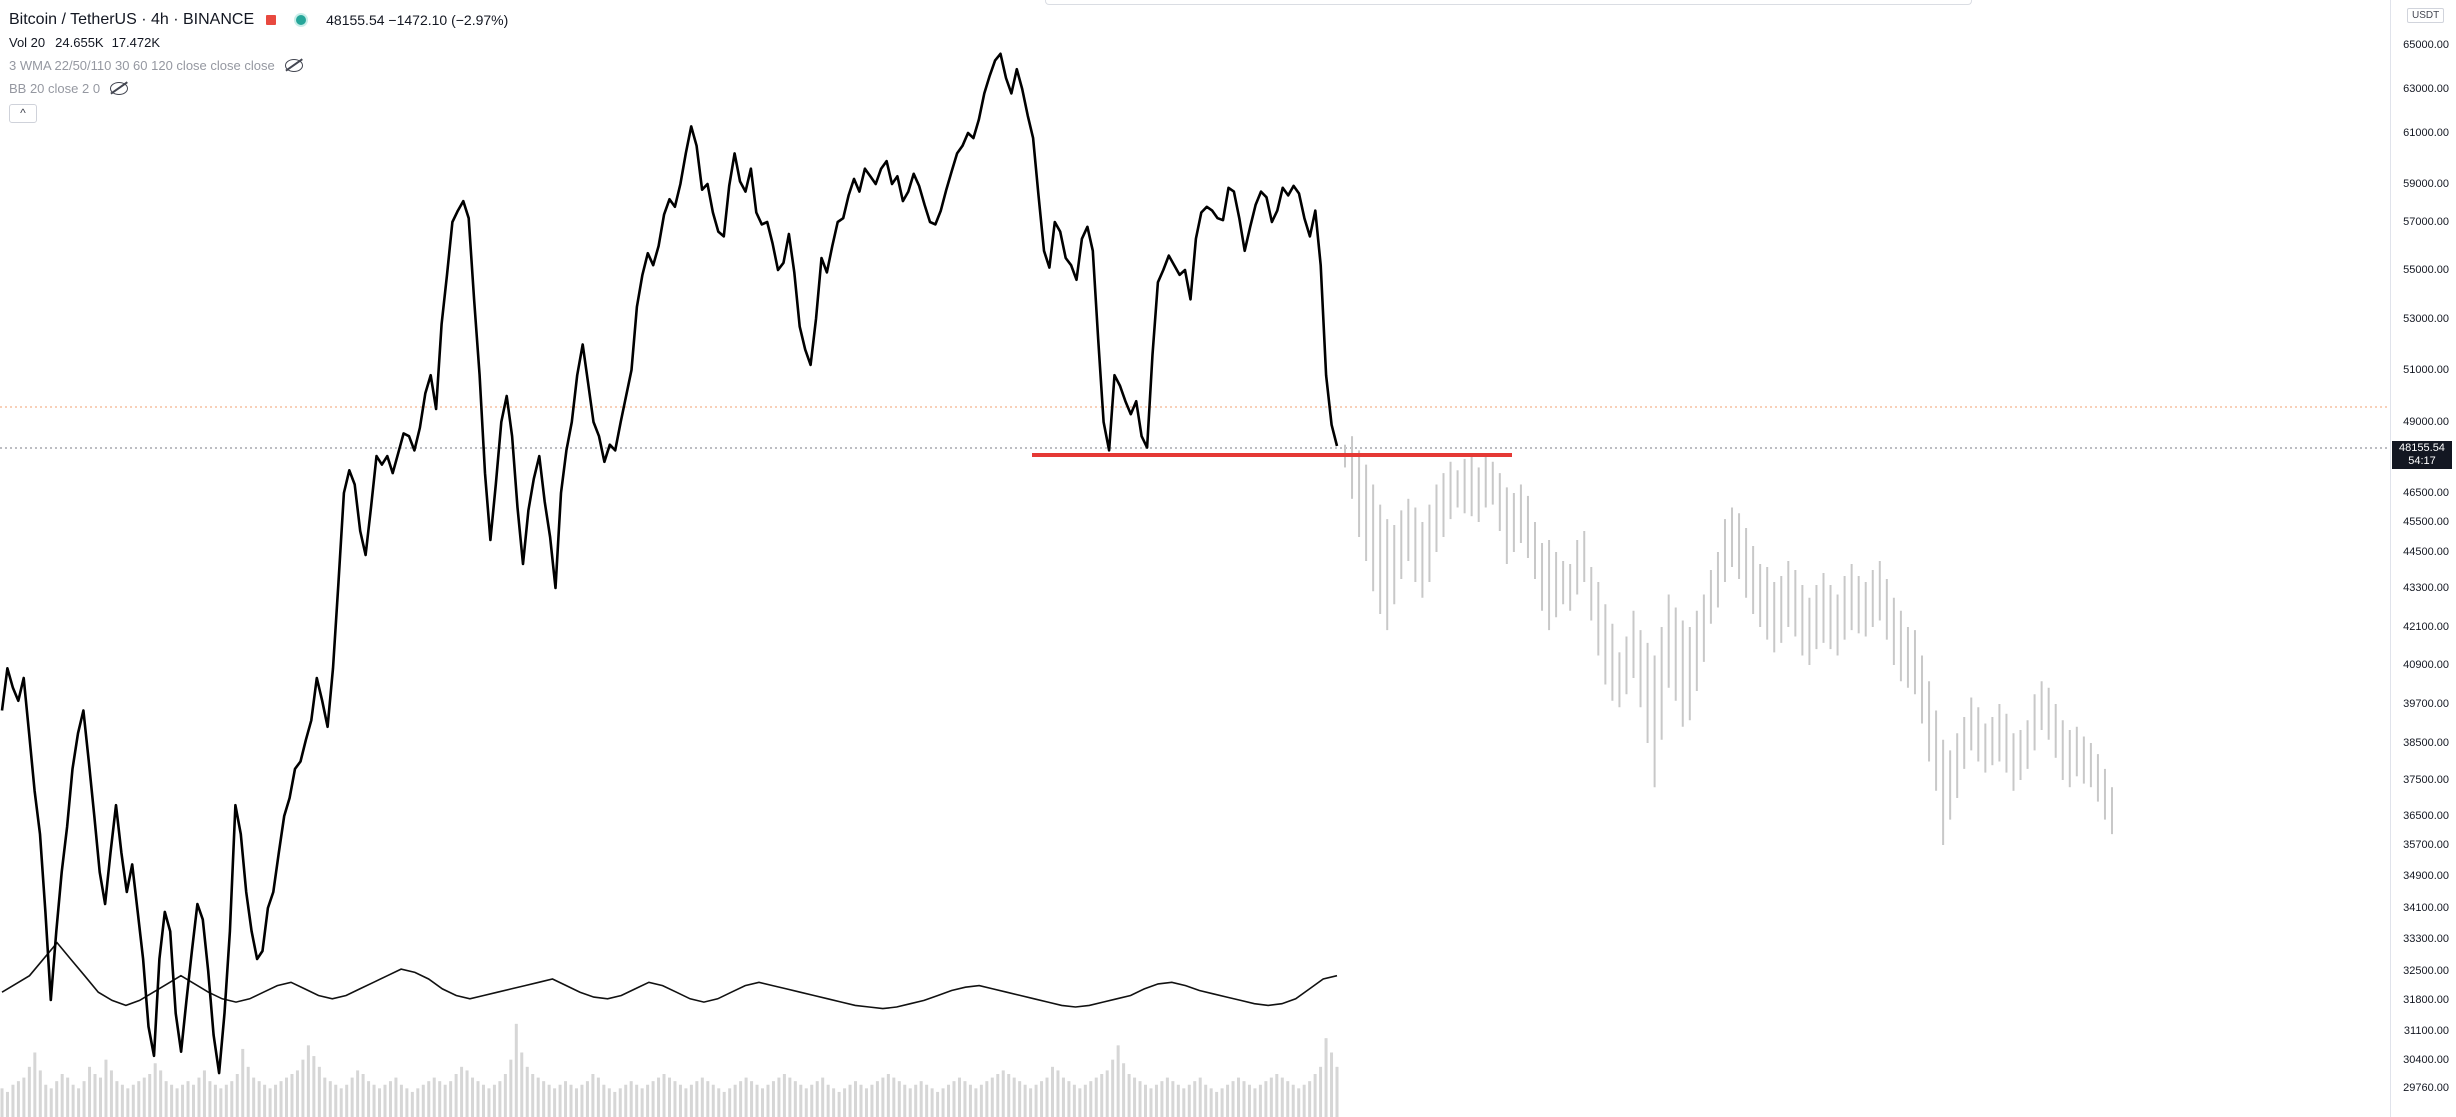 This screenshot has height=1117, width=2456. What do you see at coordinates (301, 19) in the screenshot?
I see `market-open-icon` at bounding box center [301, 19].